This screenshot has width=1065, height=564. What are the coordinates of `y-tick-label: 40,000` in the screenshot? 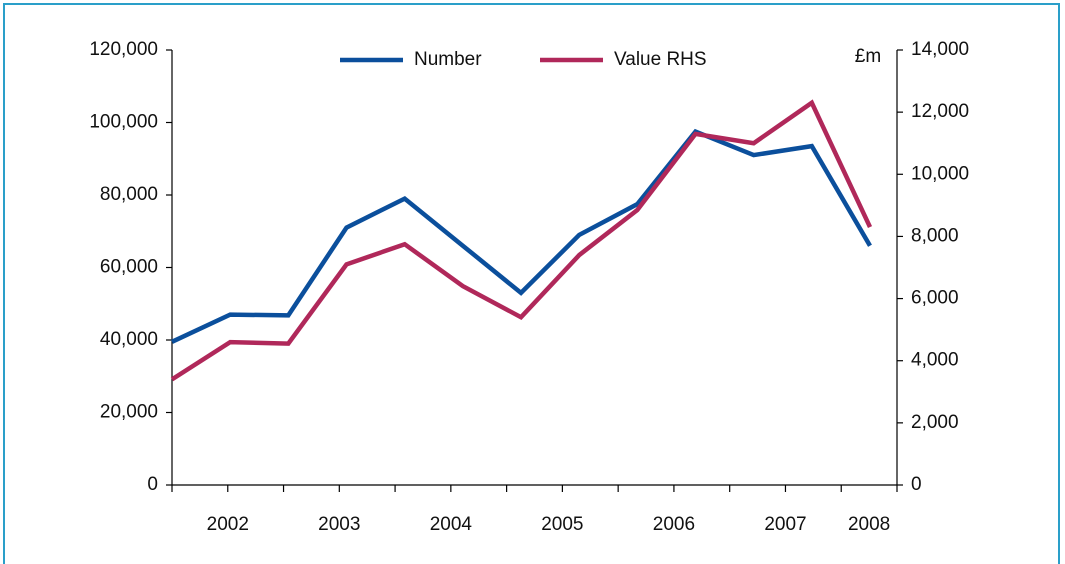 It's located at (129, 339).